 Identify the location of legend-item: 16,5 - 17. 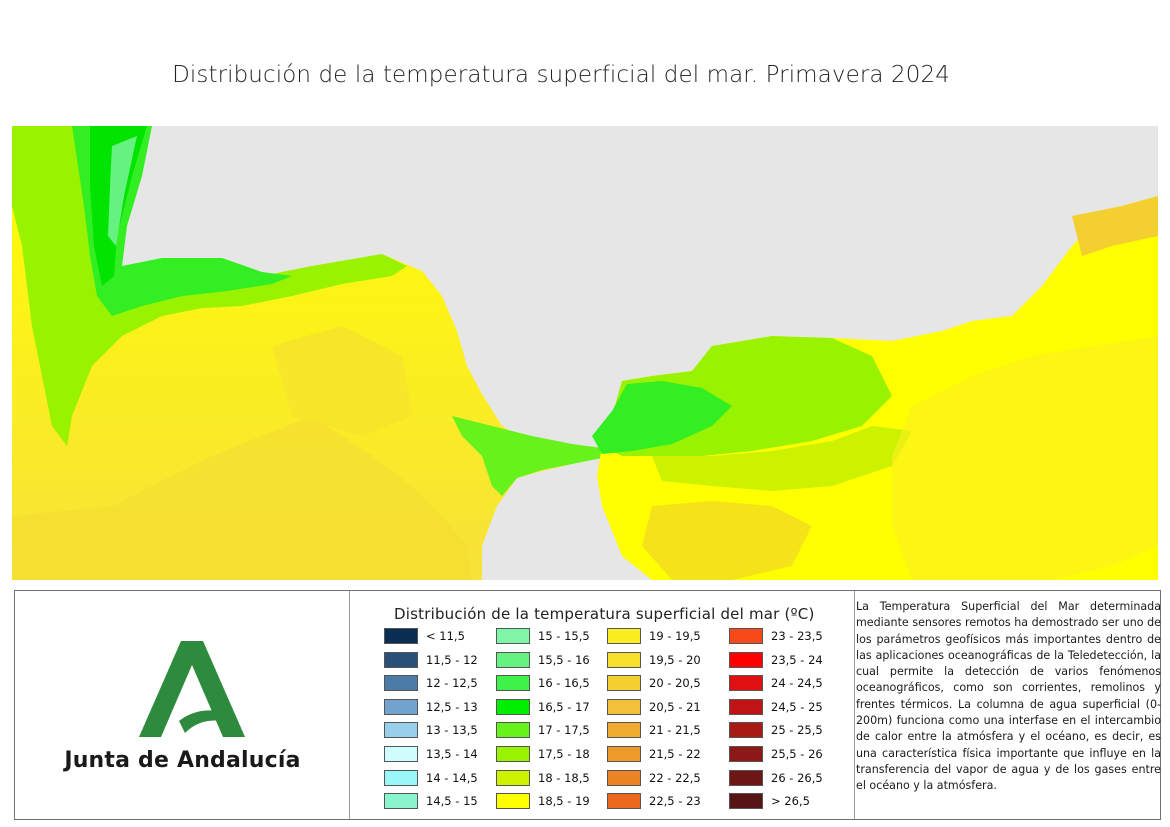
(543, 707).